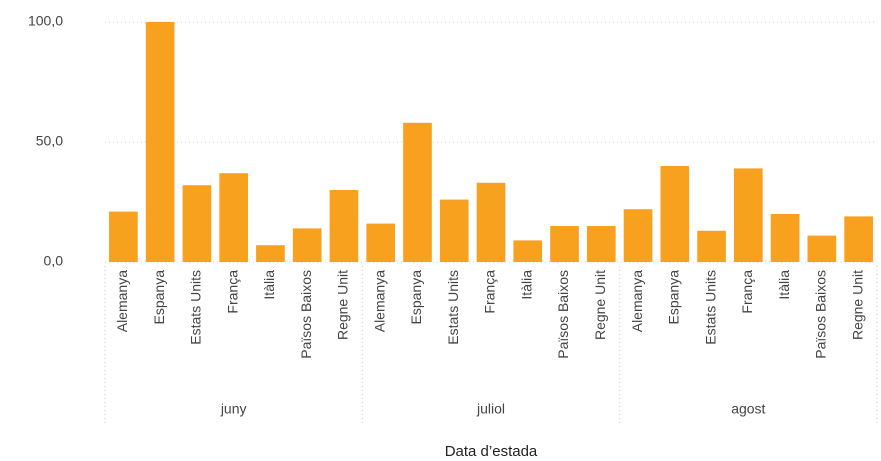 This screenshot has width=881, height=461. Describe the element at coordinates (748, 409) in the screenshot. I see `group-label: agost` at that location.